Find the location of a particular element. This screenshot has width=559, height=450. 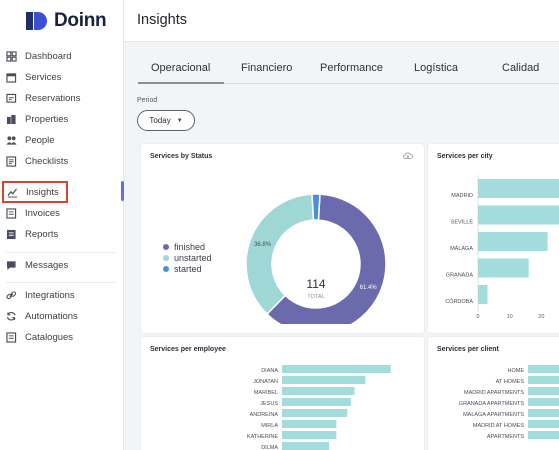

bar-category-label: DILMA is located at coordinates (269, 447).